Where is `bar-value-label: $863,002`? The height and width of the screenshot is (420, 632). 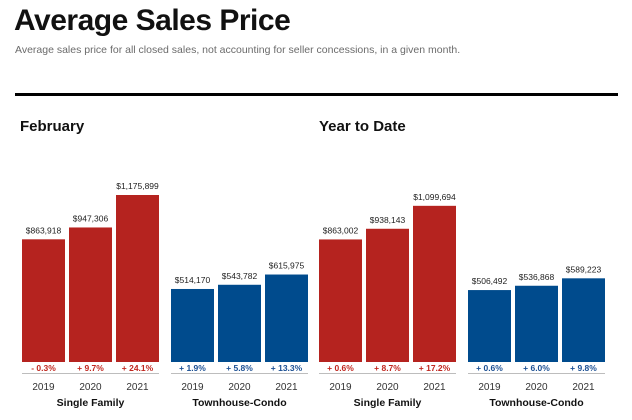 bar-value-label: $863,002 is located at coordinates (341, 230).